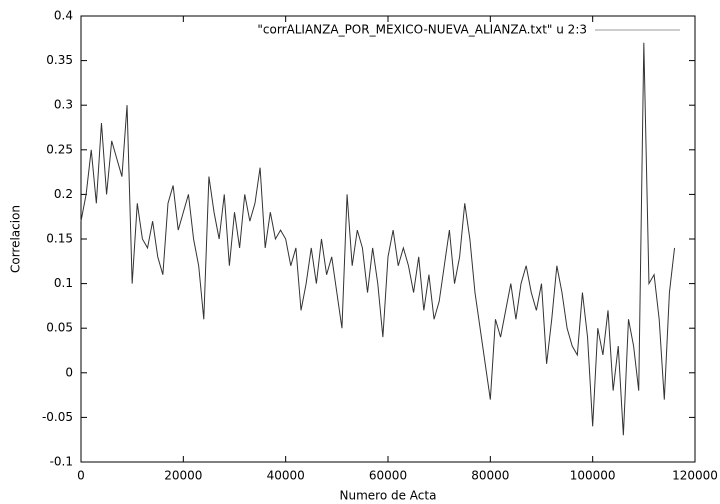 This screenshot has height=504, width=720. Describe the element at coordinates (63, 194) in the screenshot. I see `y-tick-label: 0.2` at that location.